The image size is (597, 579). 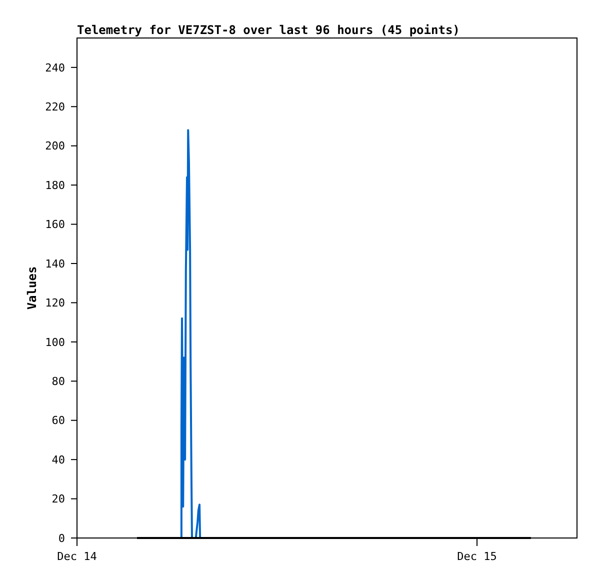 What do you see at coordinates (61, 538) in the screenshot?
I see `y-tick-label: 0` at bounding box center [61, 538].